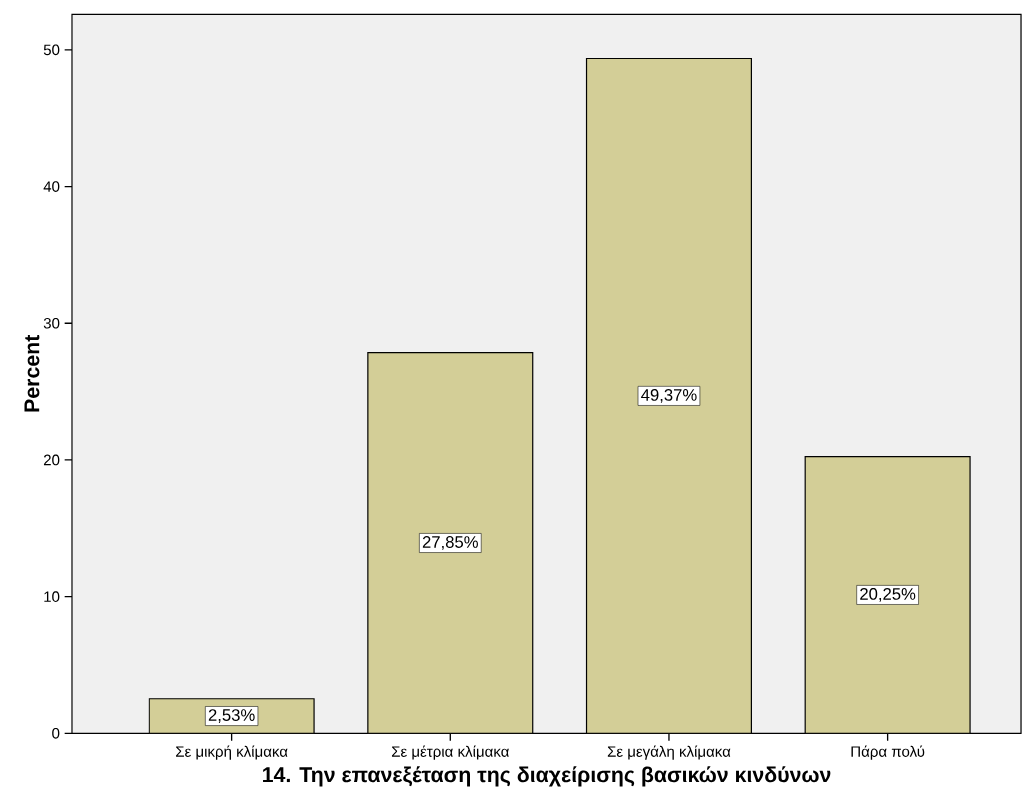 This screenshot has height=808, width=1035. What do you see at coordinates (450, 752) in the screenshot?
I see `x-tick-label: Σε μέτρια κλίμακα` at bounding box center [450, 752].